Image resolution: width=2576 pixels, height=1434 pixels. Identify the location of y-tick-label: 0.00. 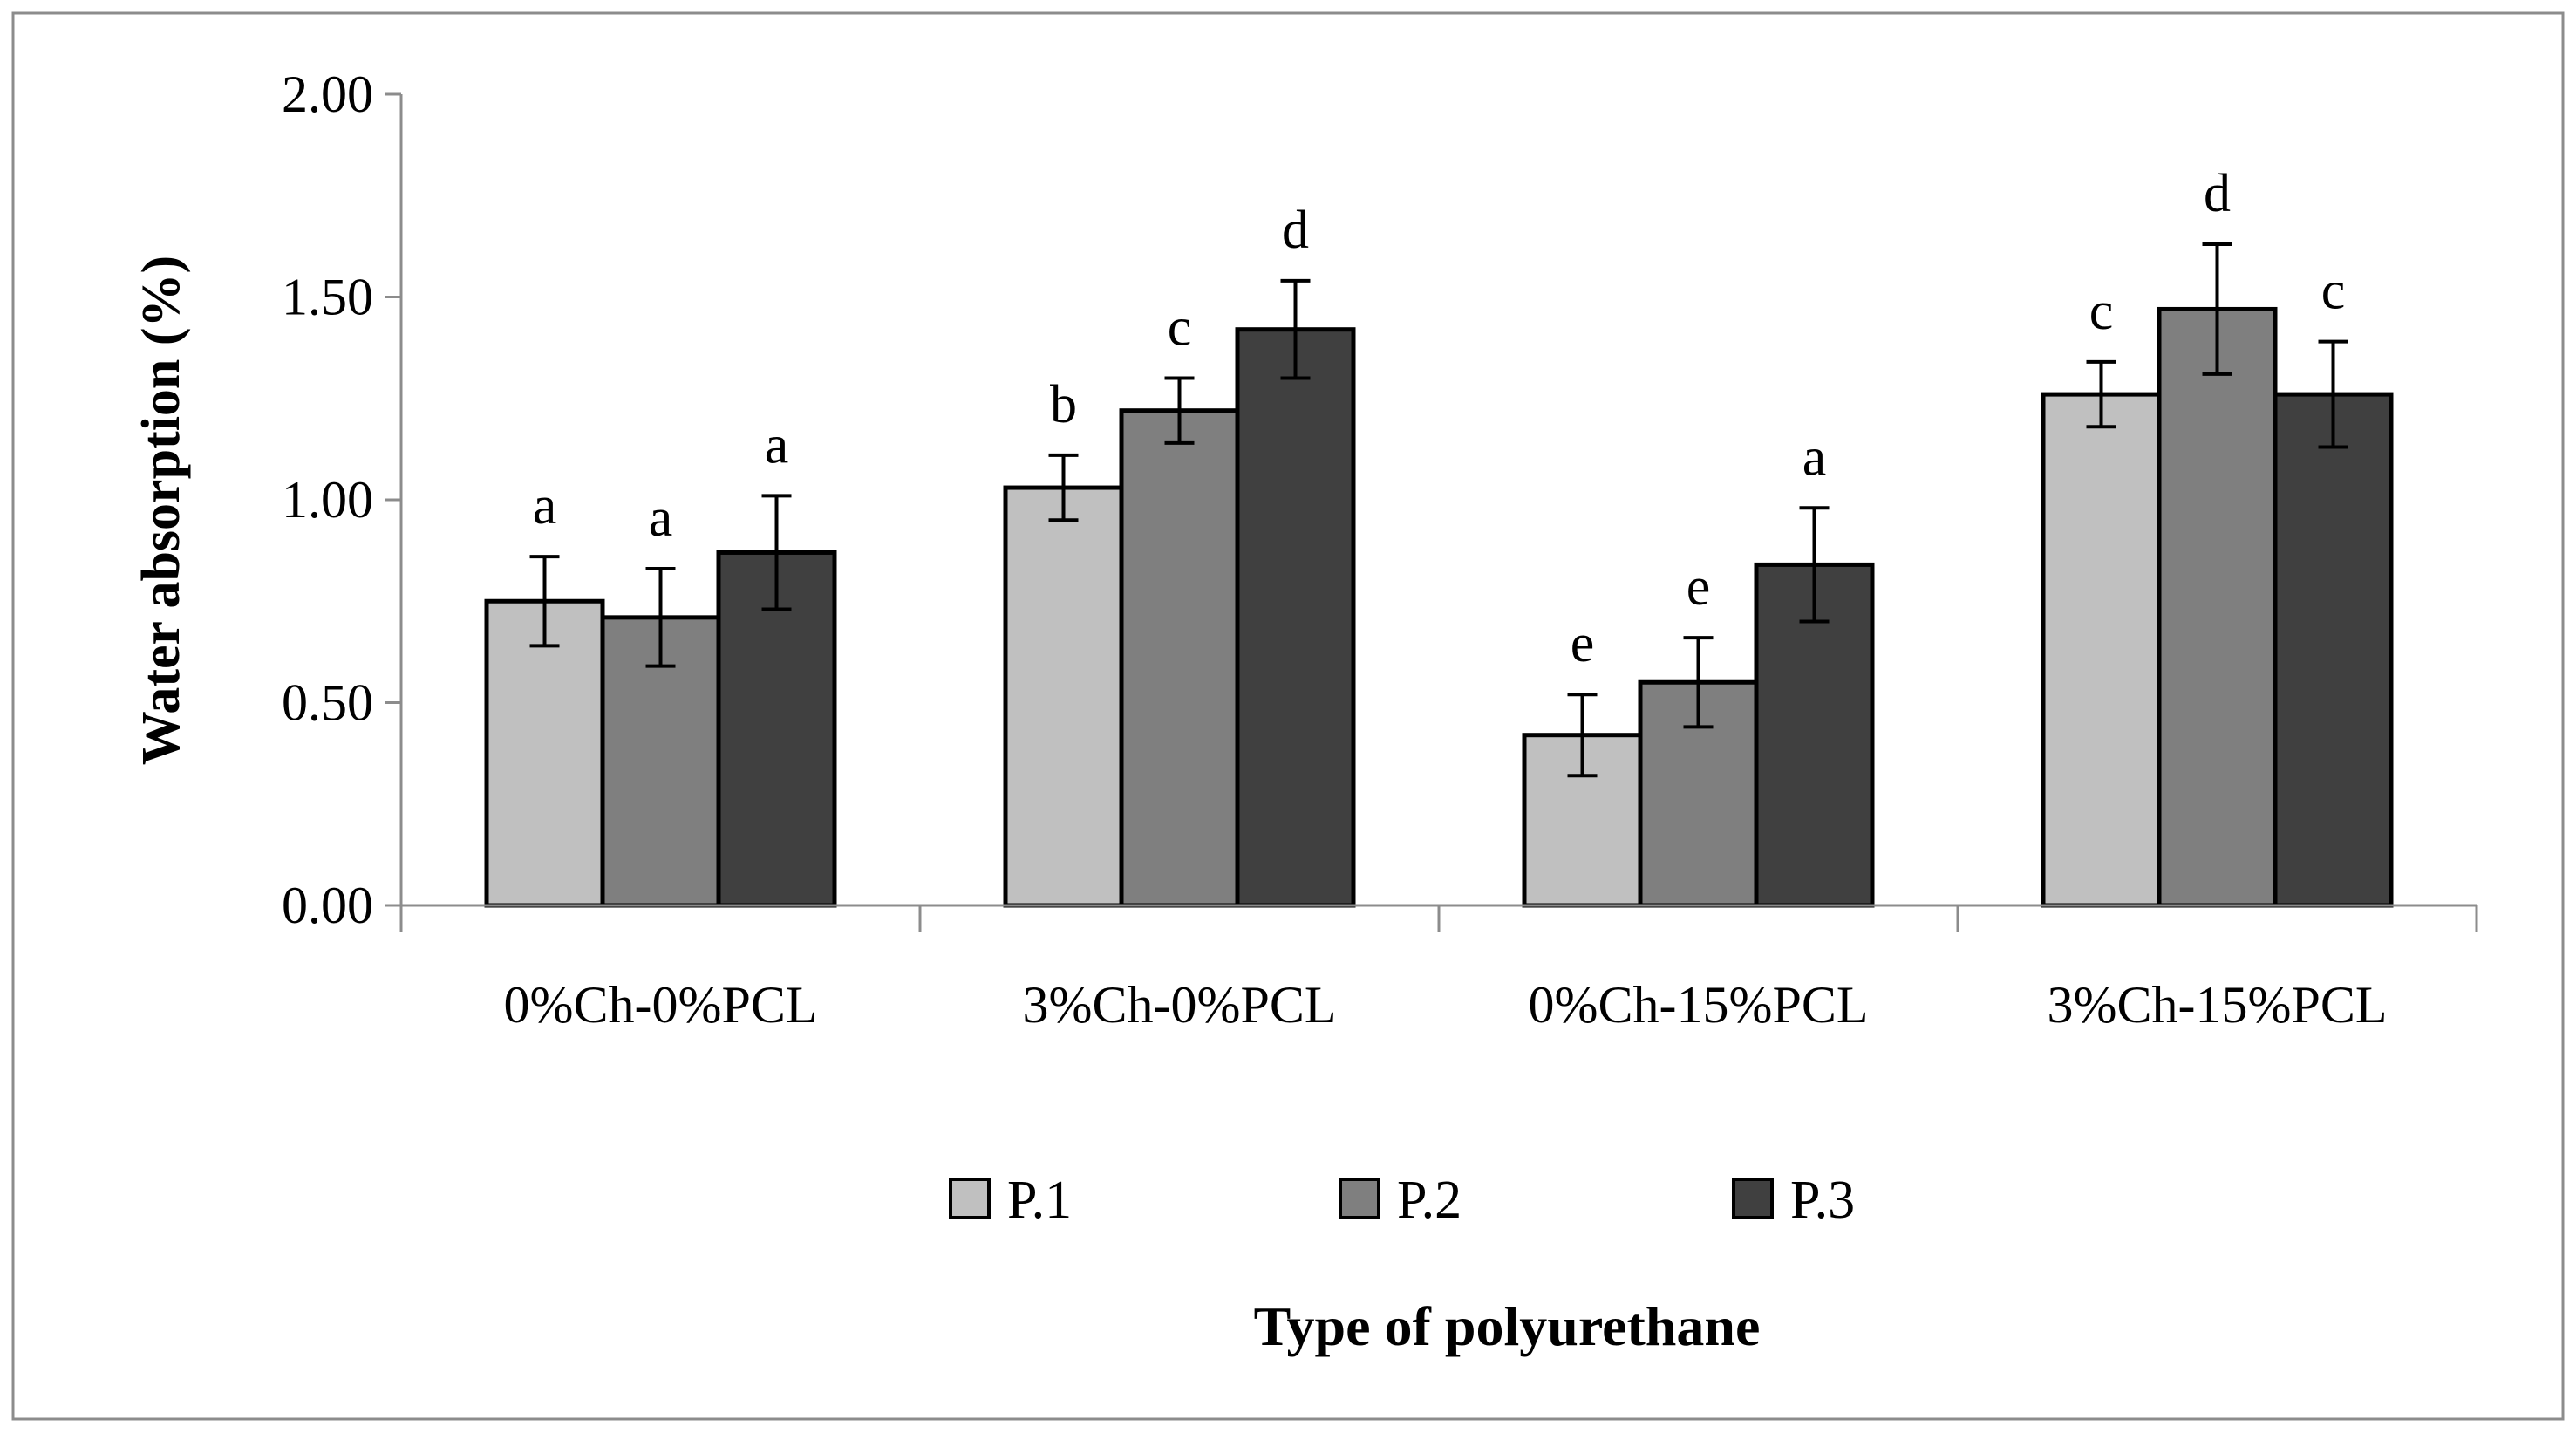
(327, 905).